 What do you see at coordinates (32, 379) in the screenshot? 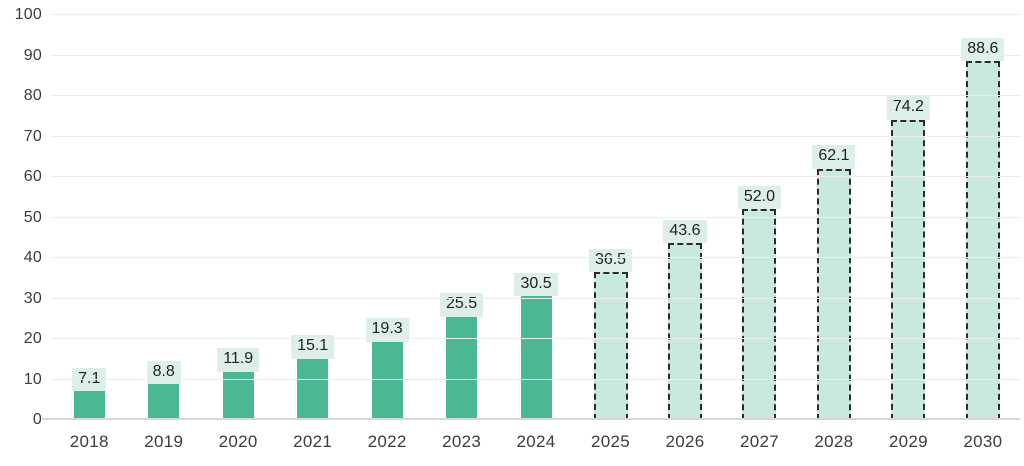
I see `y-tick-label: 10` at bounding box center [32, 379].